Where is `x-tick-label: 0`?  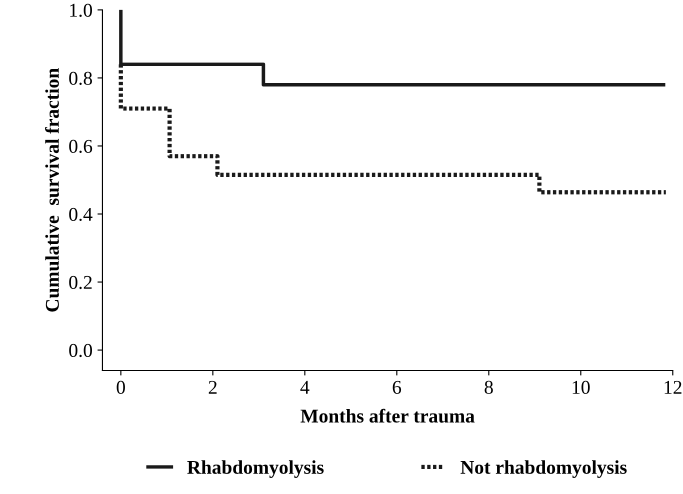
x-tick-label: 0 is located at coordinates (120, 387).